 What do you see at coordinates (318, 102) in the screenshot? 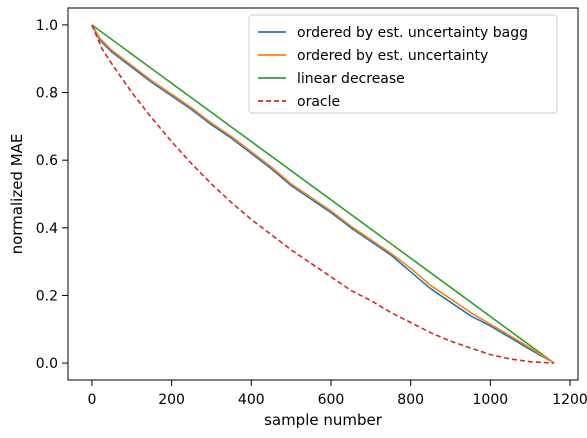
I see `legend-label-3: oracle` at bounding box center [318, 102].